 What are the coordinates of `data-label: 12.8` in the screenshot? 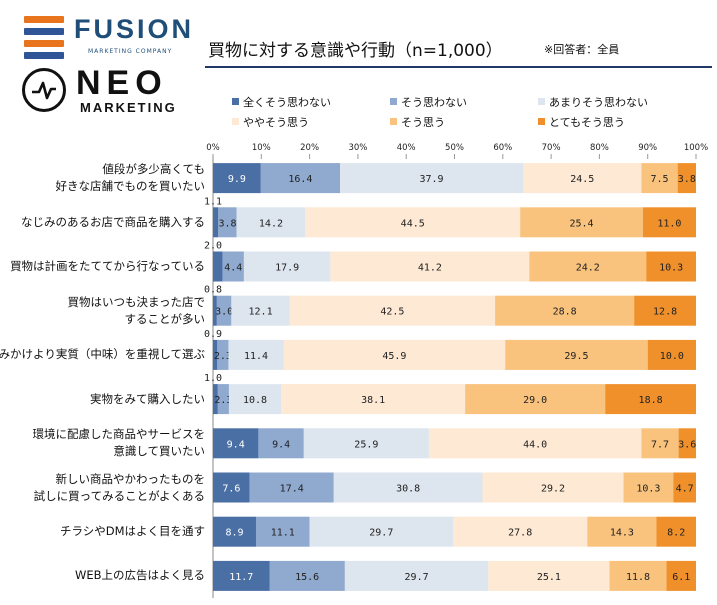 It's located at (665, 312).